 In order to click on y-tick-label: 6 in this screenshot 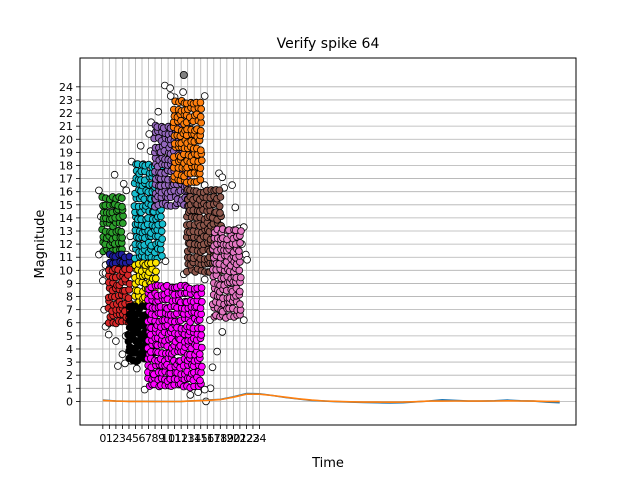, I will do `click(69, 323)`.